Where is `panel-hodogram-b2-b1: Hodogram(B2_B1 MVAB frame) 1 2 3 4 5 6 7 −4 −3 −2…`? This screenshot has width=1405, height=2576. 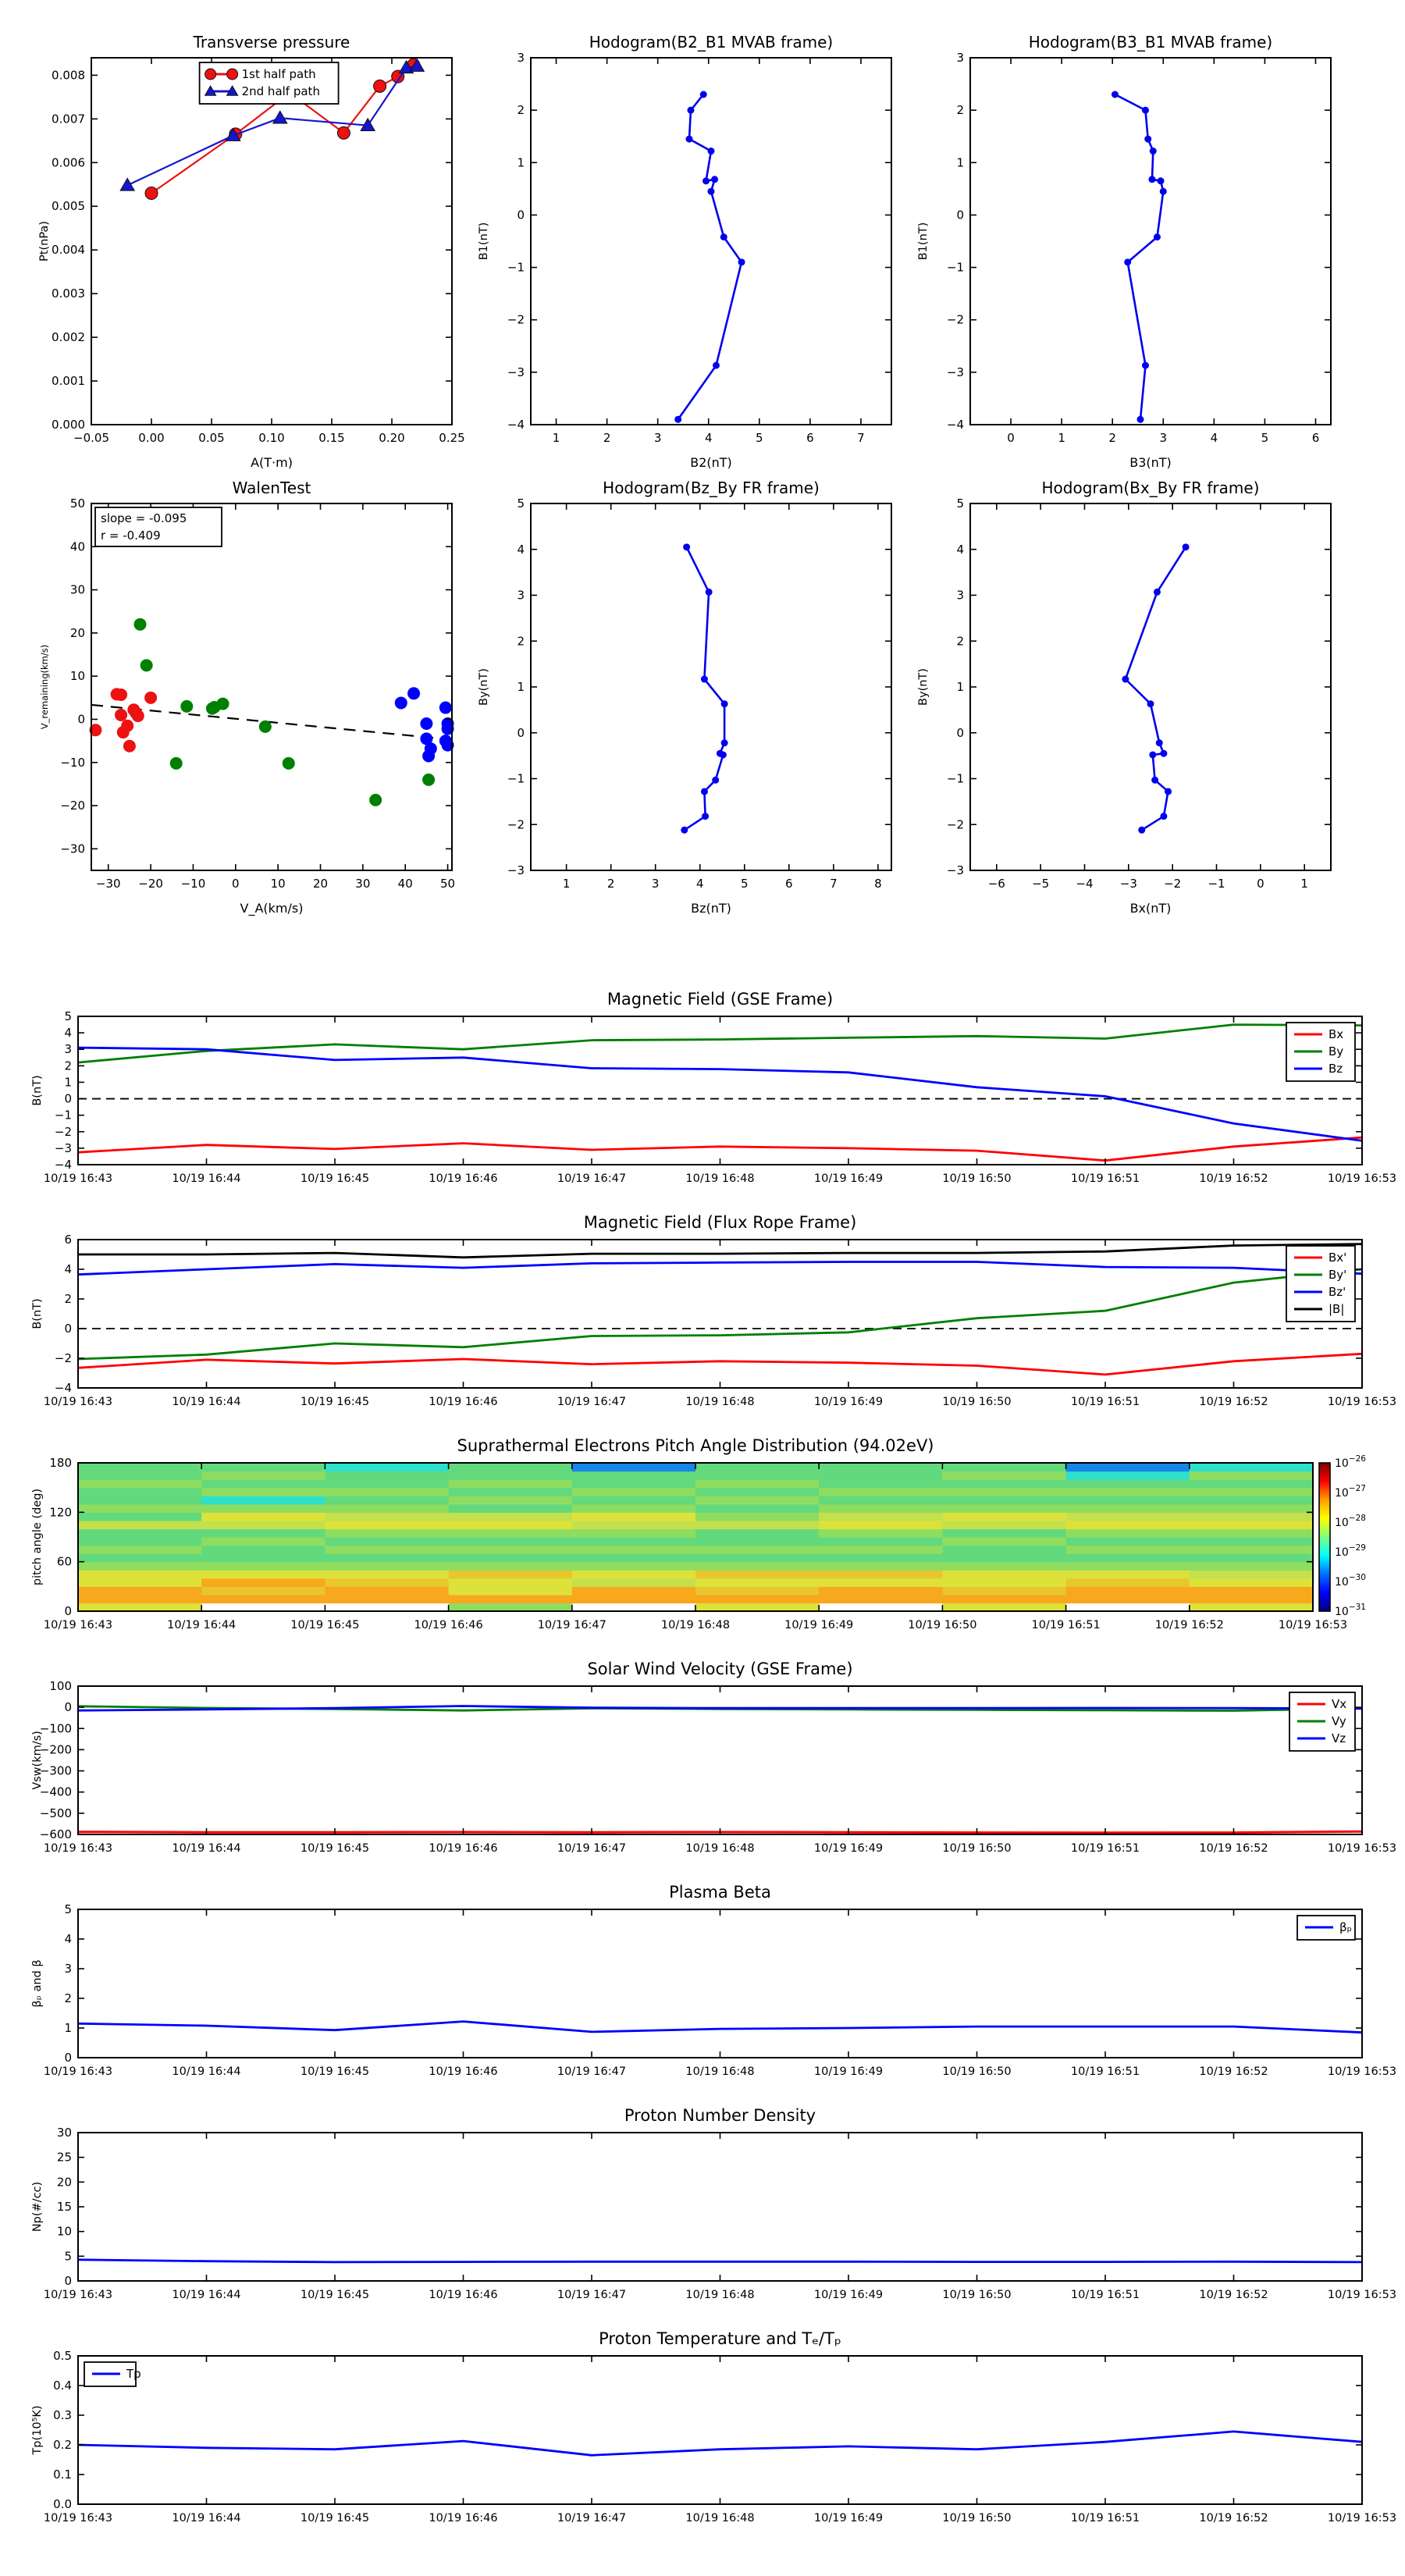
panel-hodogram-b2-b1: Hodogram(B2_B1 MVAB frame) 1 2 3 4 5 6 7 −4 −3 −2… is located at coordinates (688, 247).